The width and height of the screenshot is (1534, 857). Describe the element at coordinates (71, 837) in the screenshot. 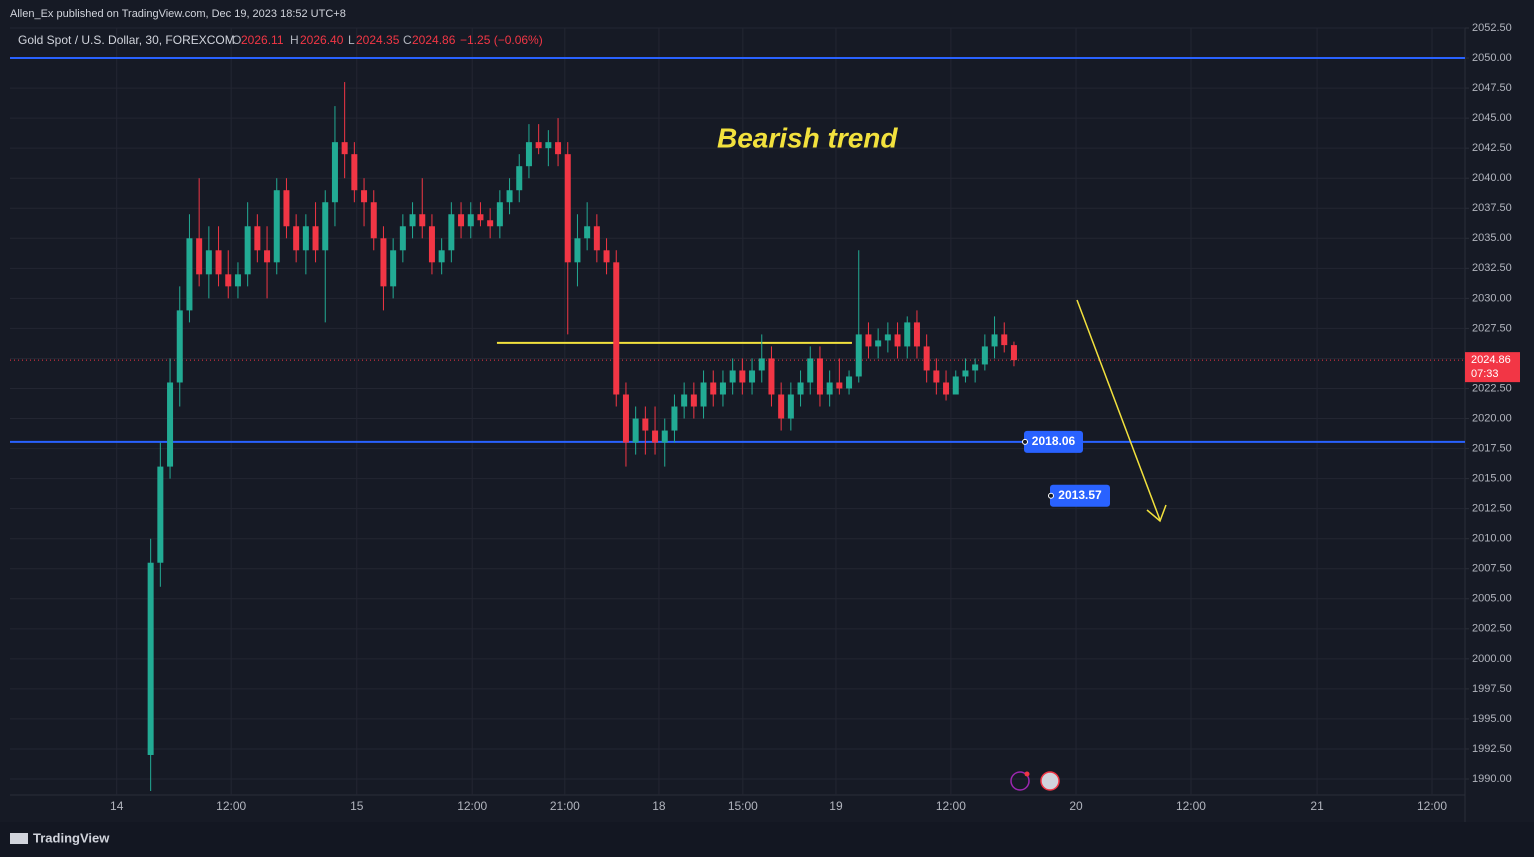

I see `brand: TradingView` at that location.